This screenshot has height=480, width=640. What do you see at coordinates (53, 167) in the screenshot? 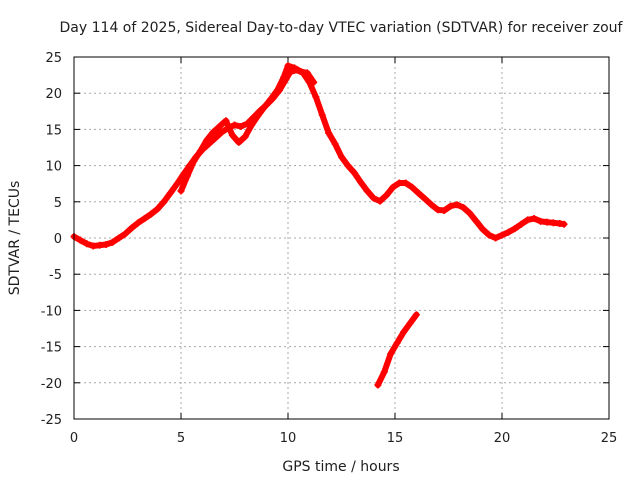
I see `y-tick-label: 10` at bounding box center [53, 167].